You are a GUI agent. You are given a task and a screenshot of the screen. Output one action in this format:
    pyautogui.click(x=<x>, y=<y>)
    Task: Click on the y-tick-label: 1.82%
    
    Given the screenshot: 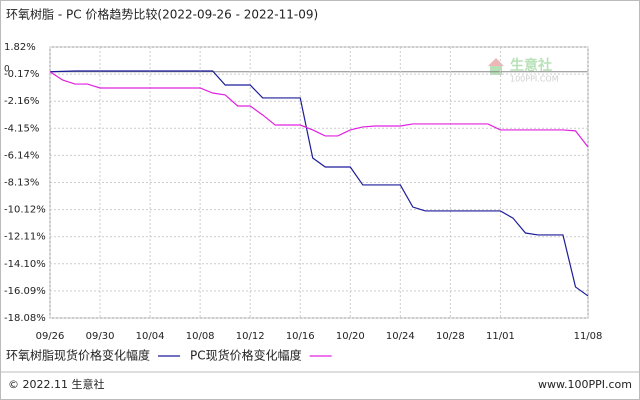 What is the action you would take?
    pyautogui.click(x=20, y=47)
    